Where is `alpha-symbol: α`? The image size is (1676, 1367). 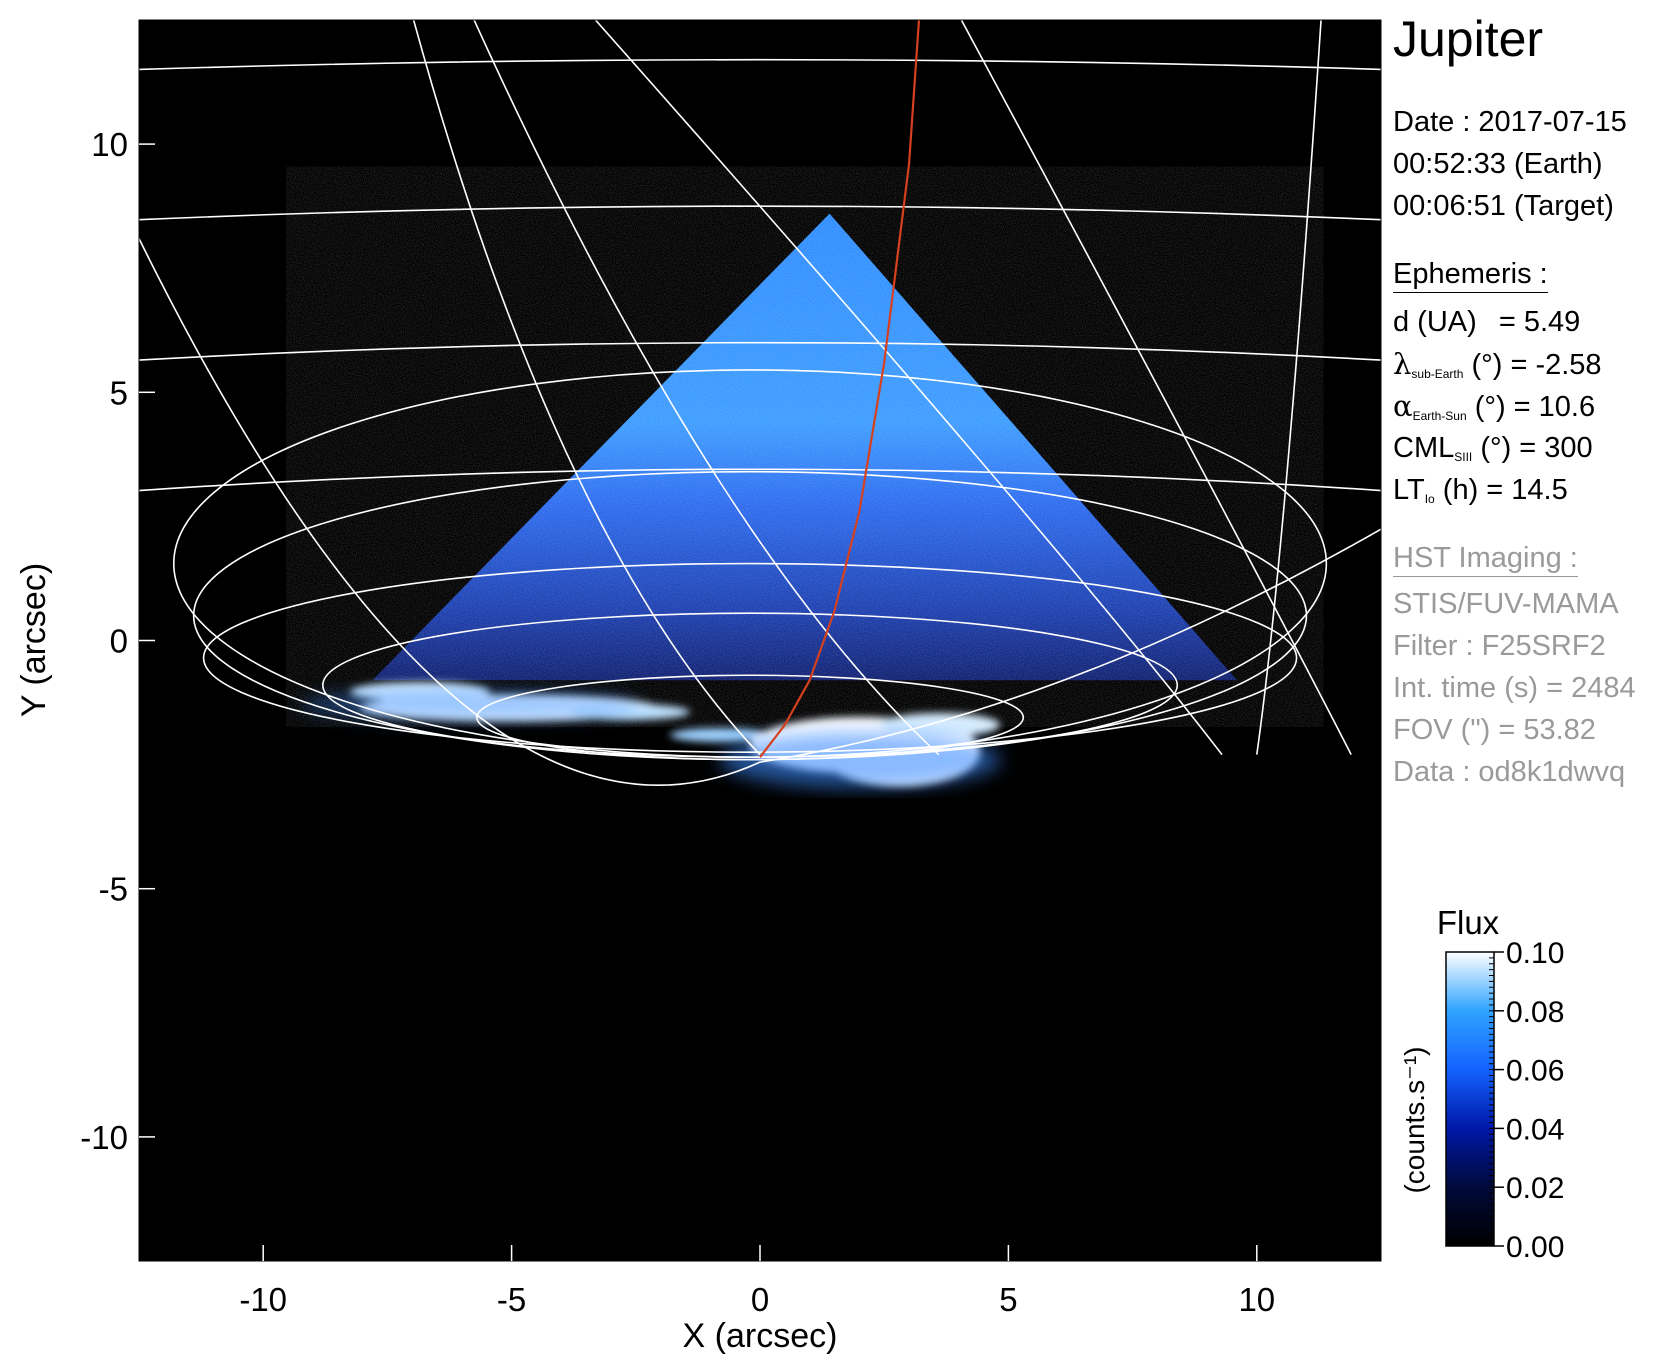
alpha-symbol: α is located at coordinates (1403, 406).